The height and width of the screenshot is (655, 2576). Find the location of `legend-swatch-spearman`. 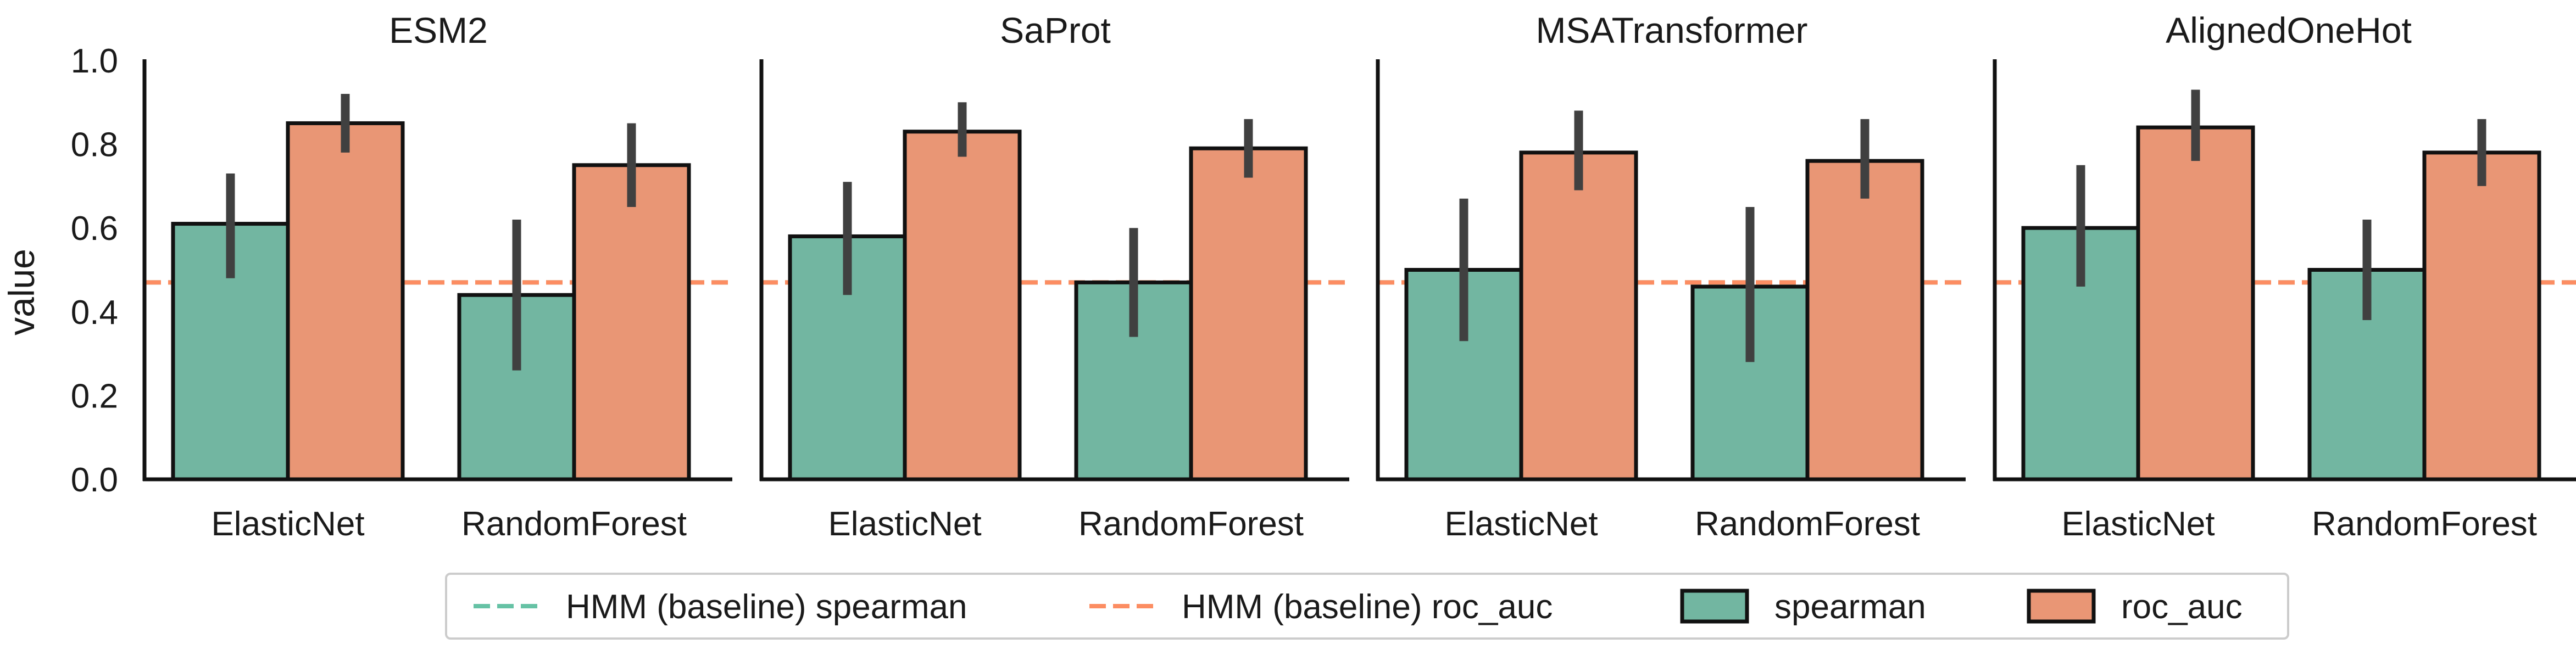

legend-swatch-spearman is located at coordinates (1714, 606).